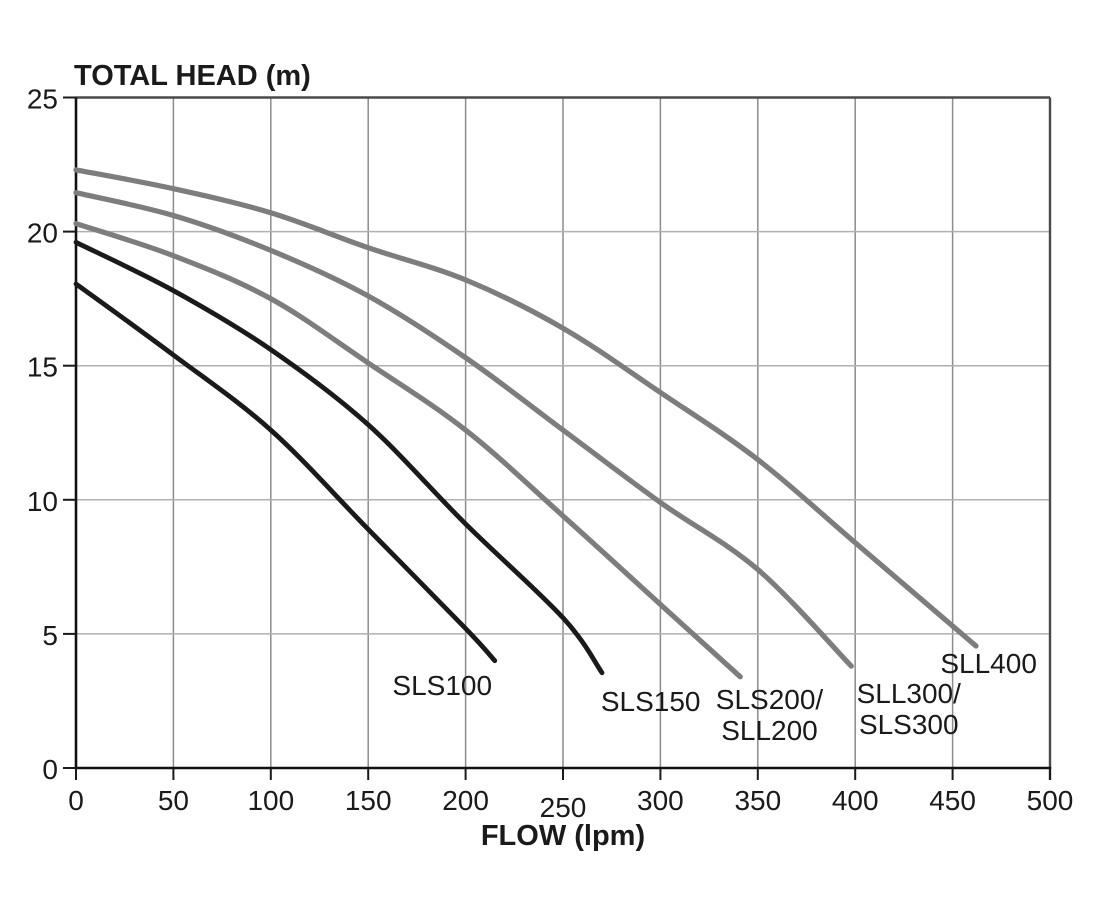 The height and width of the screenshot is (909, 1102). Describe the element at coordinates (50, 635) in the screenshot. I see `y-tick-label-5: 5` at that location.